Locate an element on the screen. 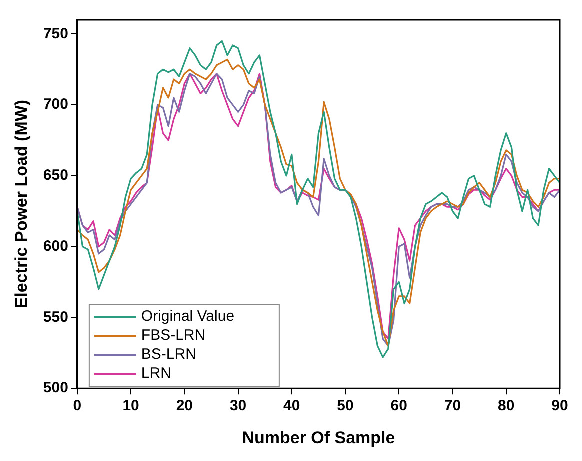 The width and height of the screenshot is (582, 461). x-tick-label: 0 is located at coordinates (77, 406).